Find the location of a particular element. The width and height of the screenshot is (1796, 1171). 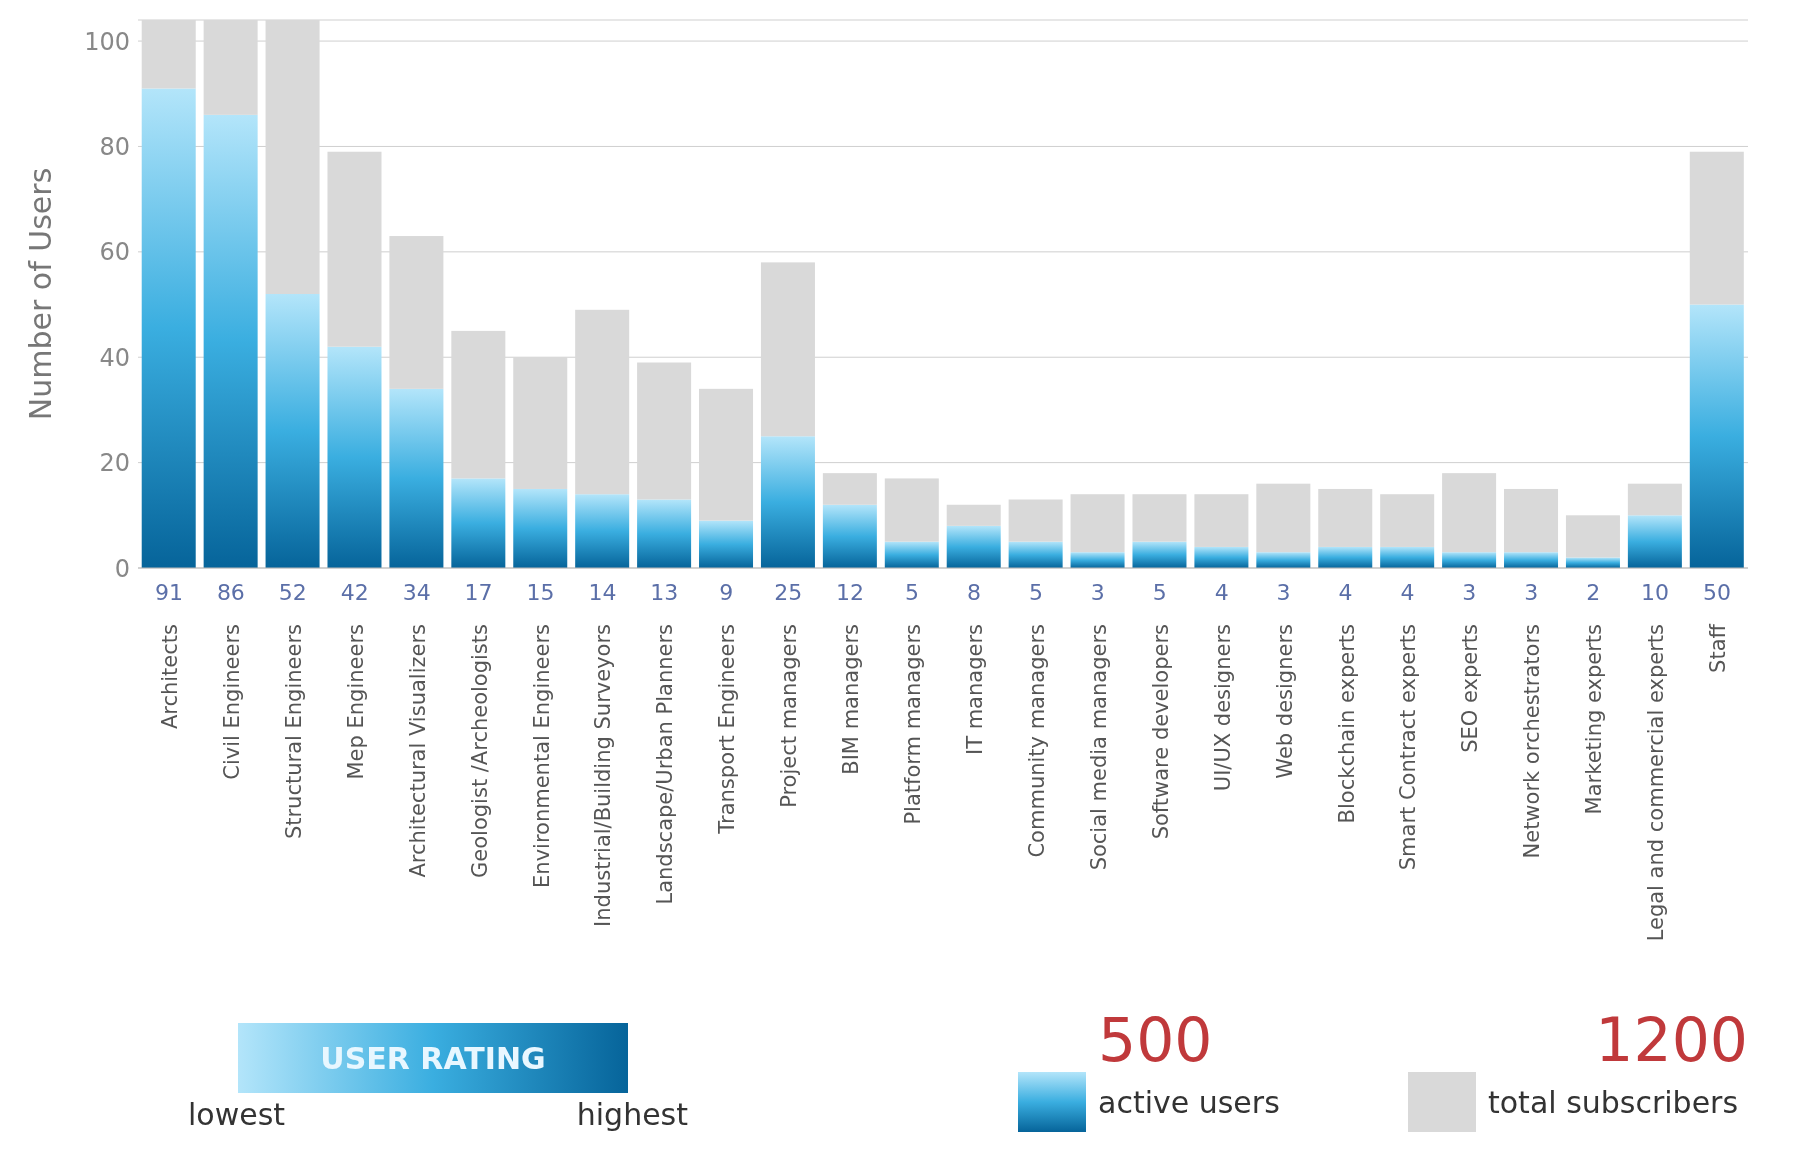

x-tick-label: Project managers is located at coordinates (789, 716).